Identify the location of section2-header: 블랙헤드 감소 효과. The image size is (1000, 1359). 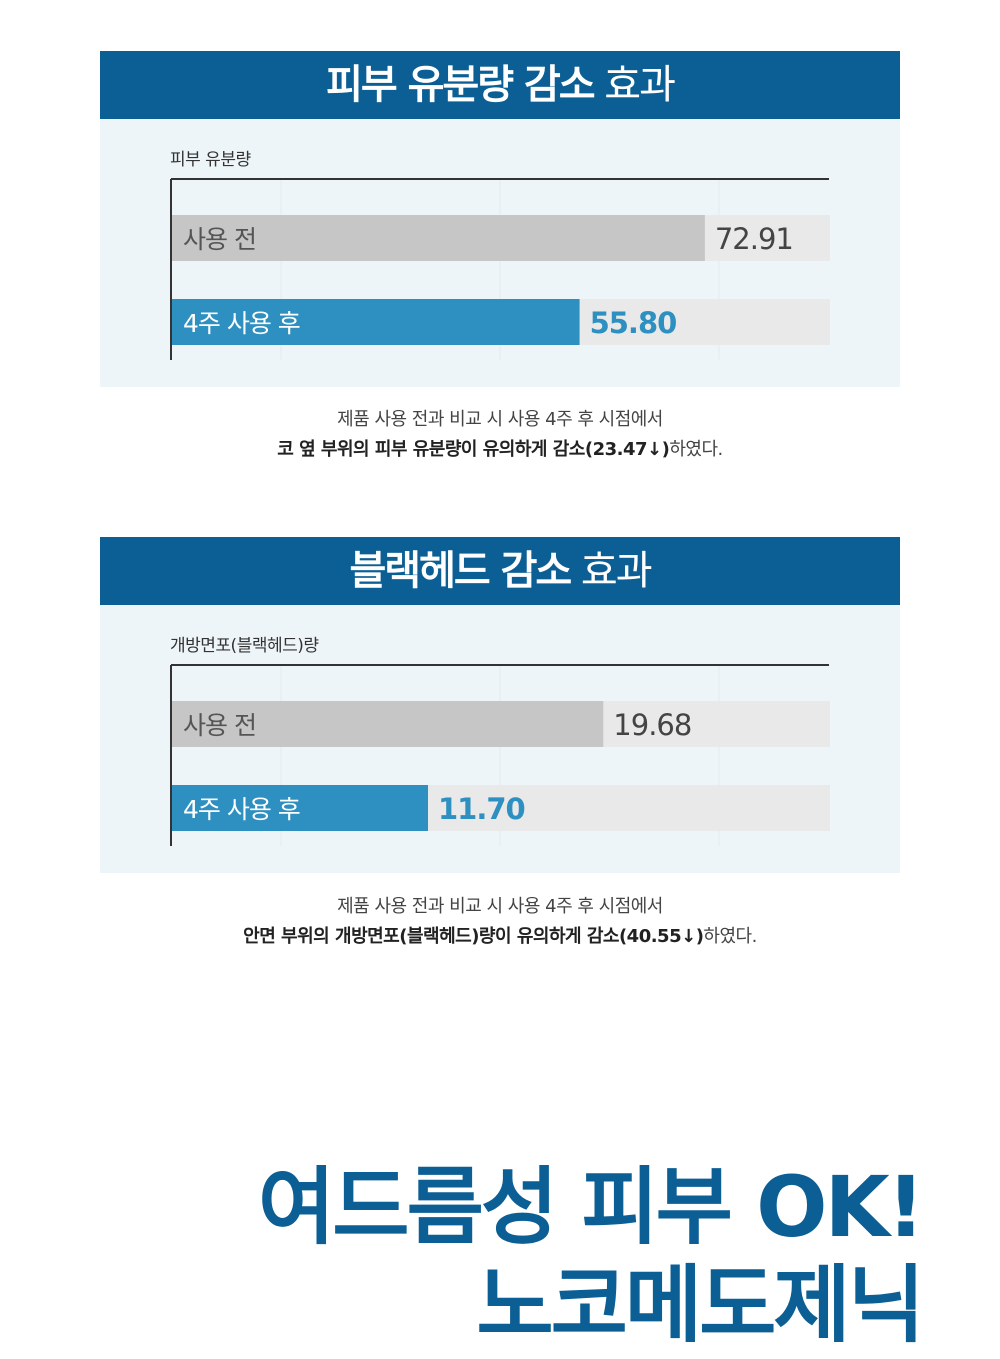
(500, 571).